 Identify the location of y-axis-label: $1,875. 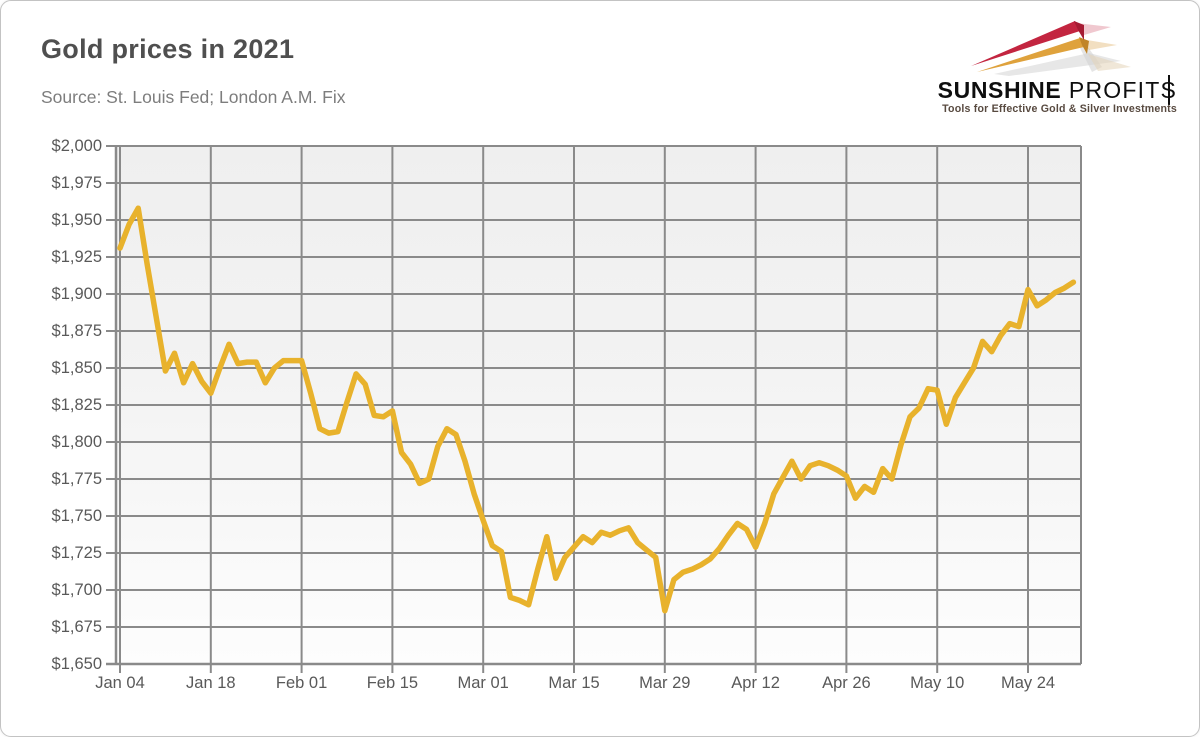
(76, 331).